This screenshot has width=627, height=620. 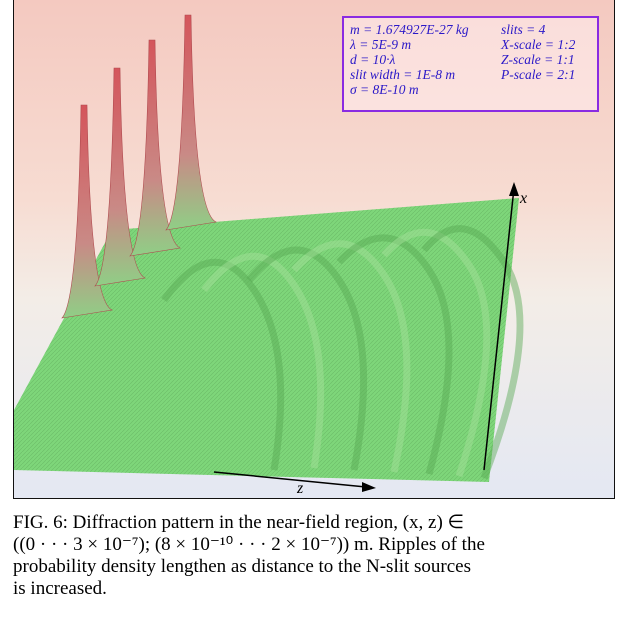 What do you see at coordinates (369, 487) in the screenshot?
I see `z-axis-arrowhead` at bounding box center [369, 487].